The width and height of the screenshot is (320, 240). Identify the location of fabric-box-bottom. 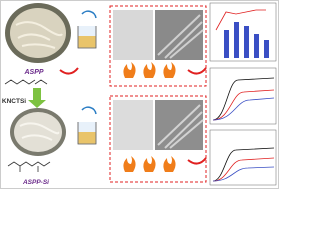
(158, 139).